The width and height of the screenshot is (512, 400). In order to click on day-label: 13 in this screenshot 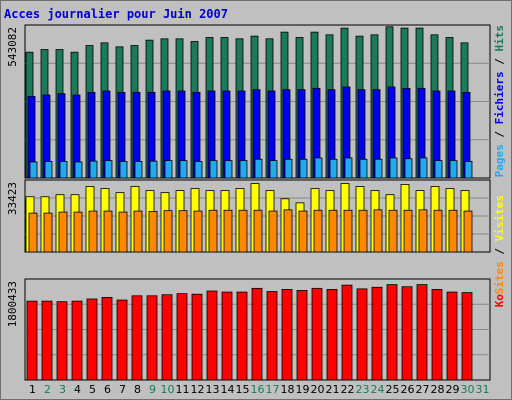, I will do `click(213, 389)`.